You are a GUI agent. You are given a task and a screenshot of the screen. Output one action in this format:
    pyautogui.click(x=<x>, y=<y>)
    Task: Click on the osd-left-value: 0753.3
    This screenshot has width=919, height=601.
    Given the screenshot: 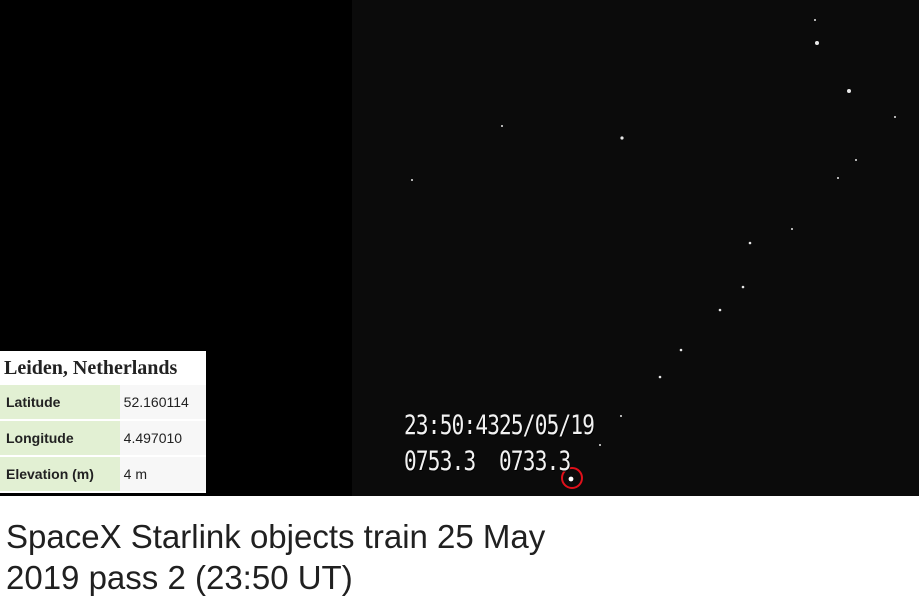 What is the action you would take?
    pyautogui.click(x=440, y=461)
    